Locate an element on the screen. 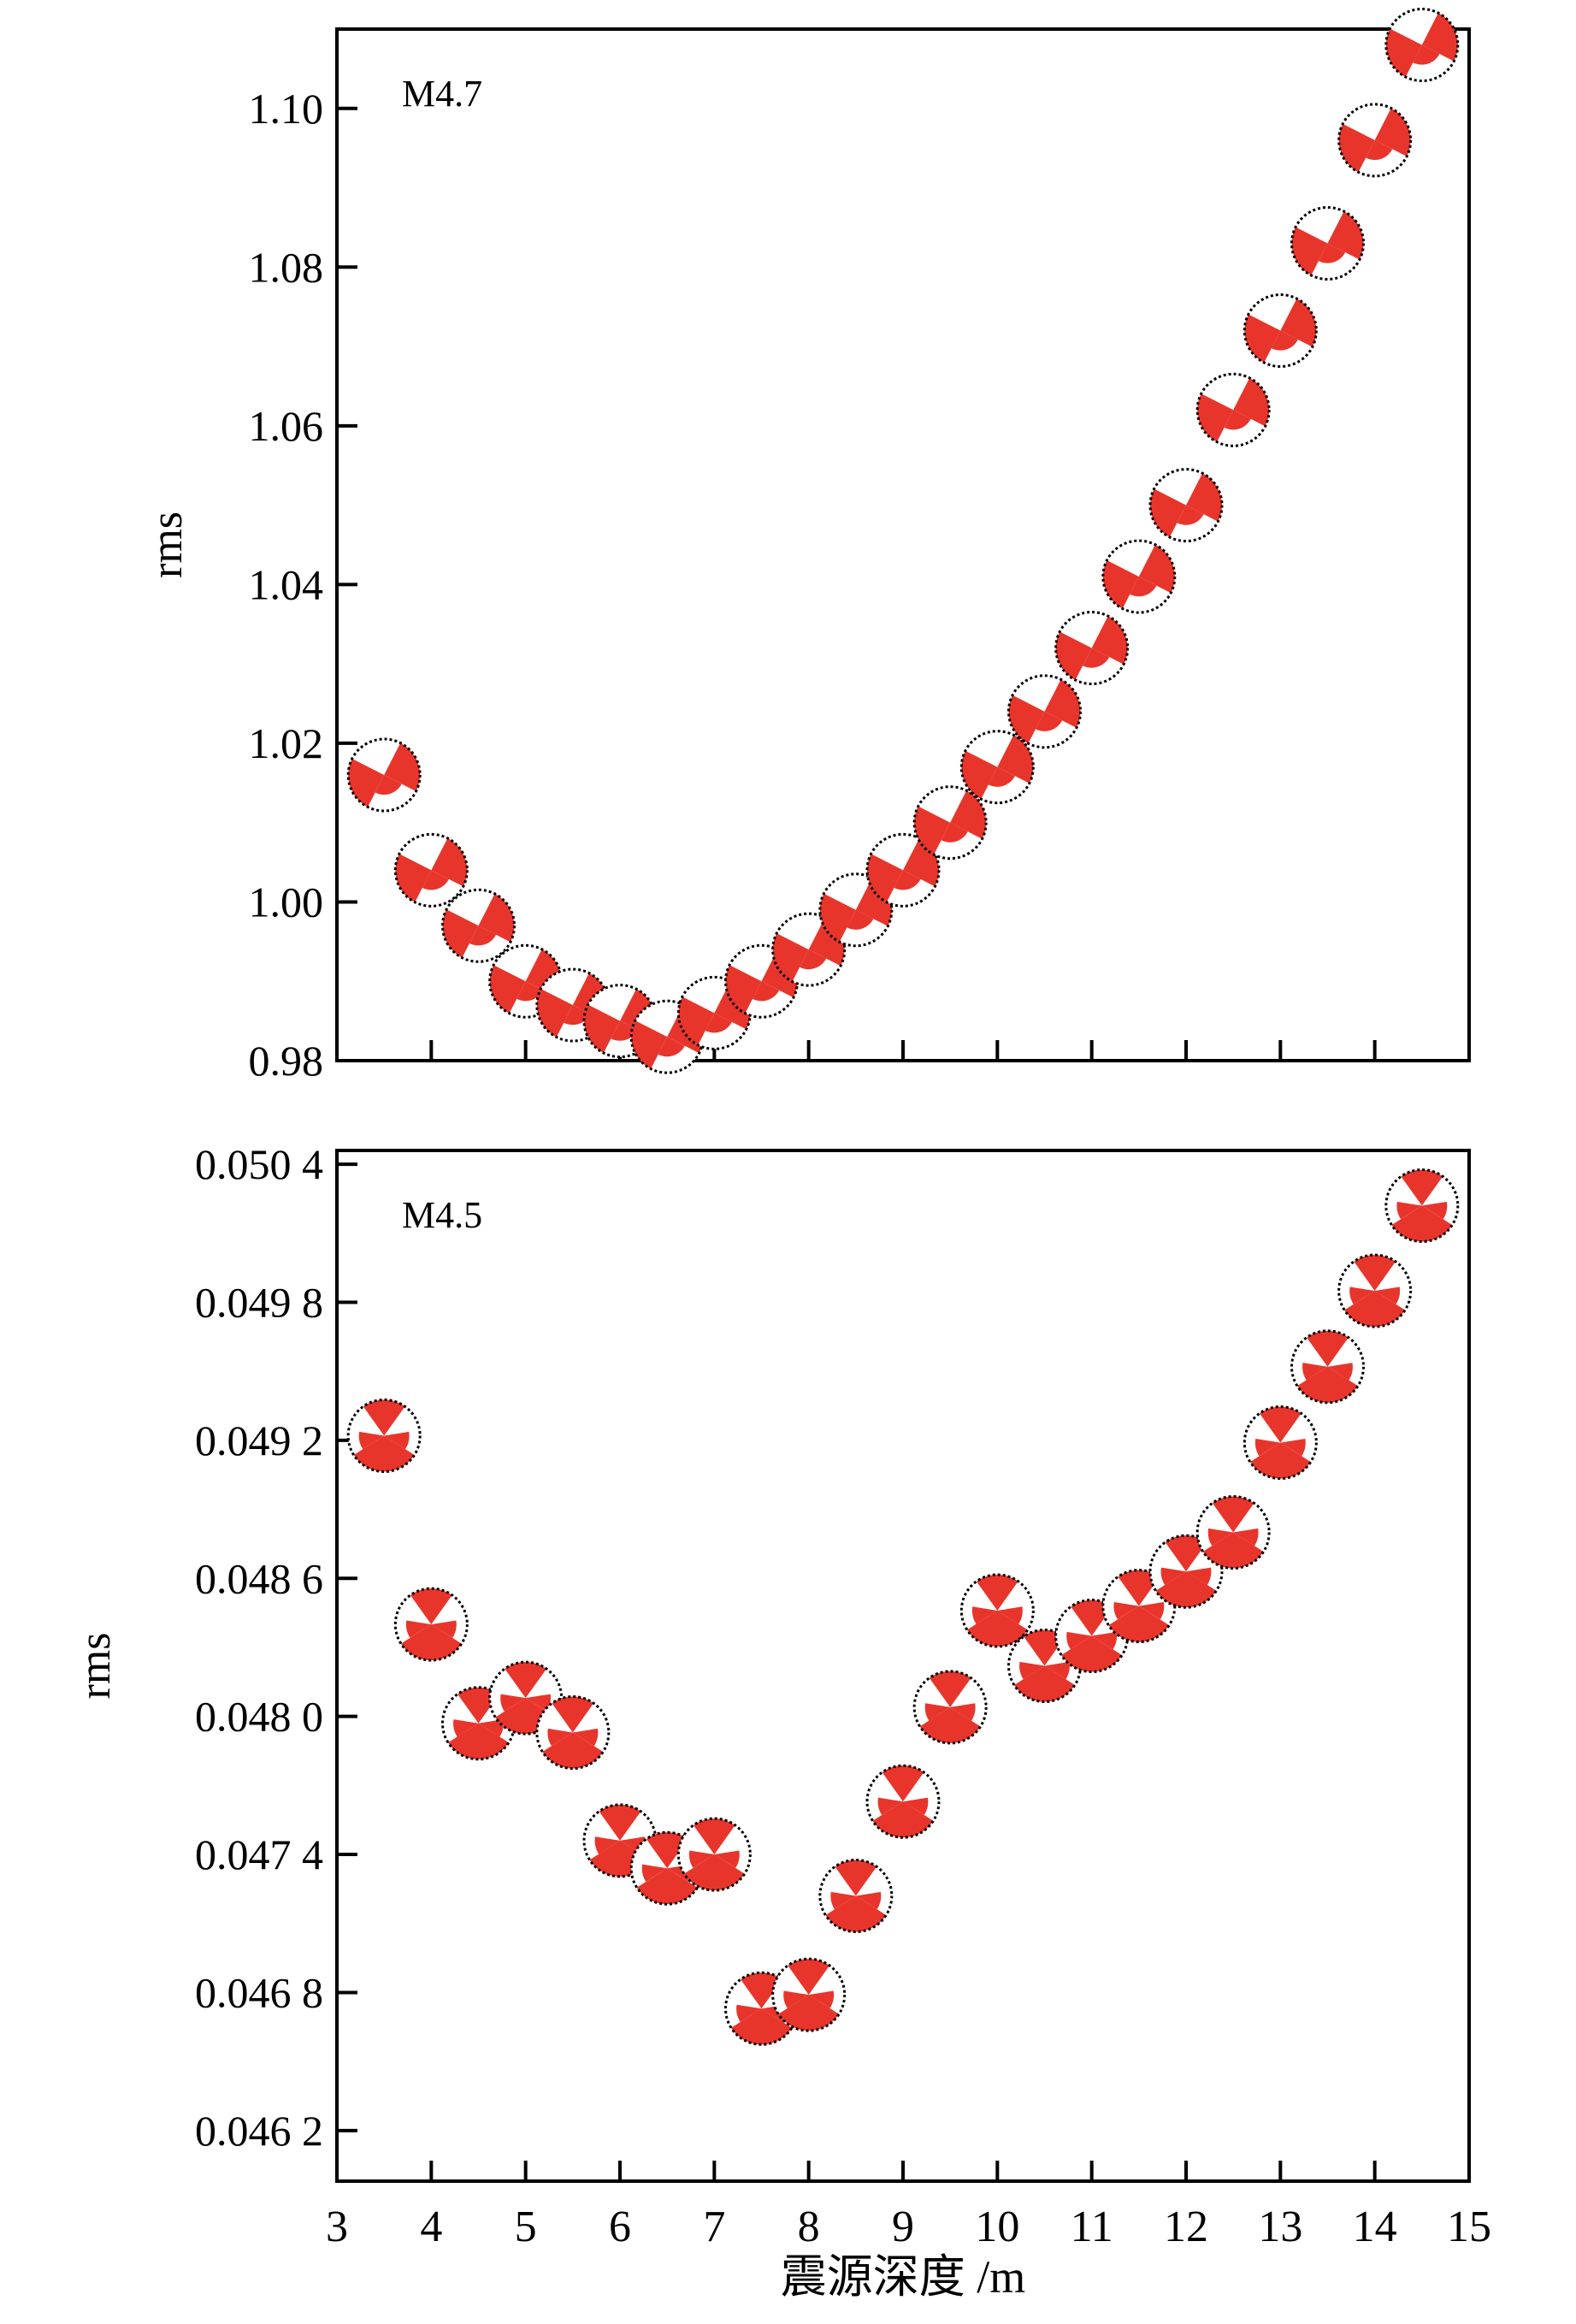 The image size is (1576, 2324). y-tick-label: 1.02 is located at coordinates (286, 743).